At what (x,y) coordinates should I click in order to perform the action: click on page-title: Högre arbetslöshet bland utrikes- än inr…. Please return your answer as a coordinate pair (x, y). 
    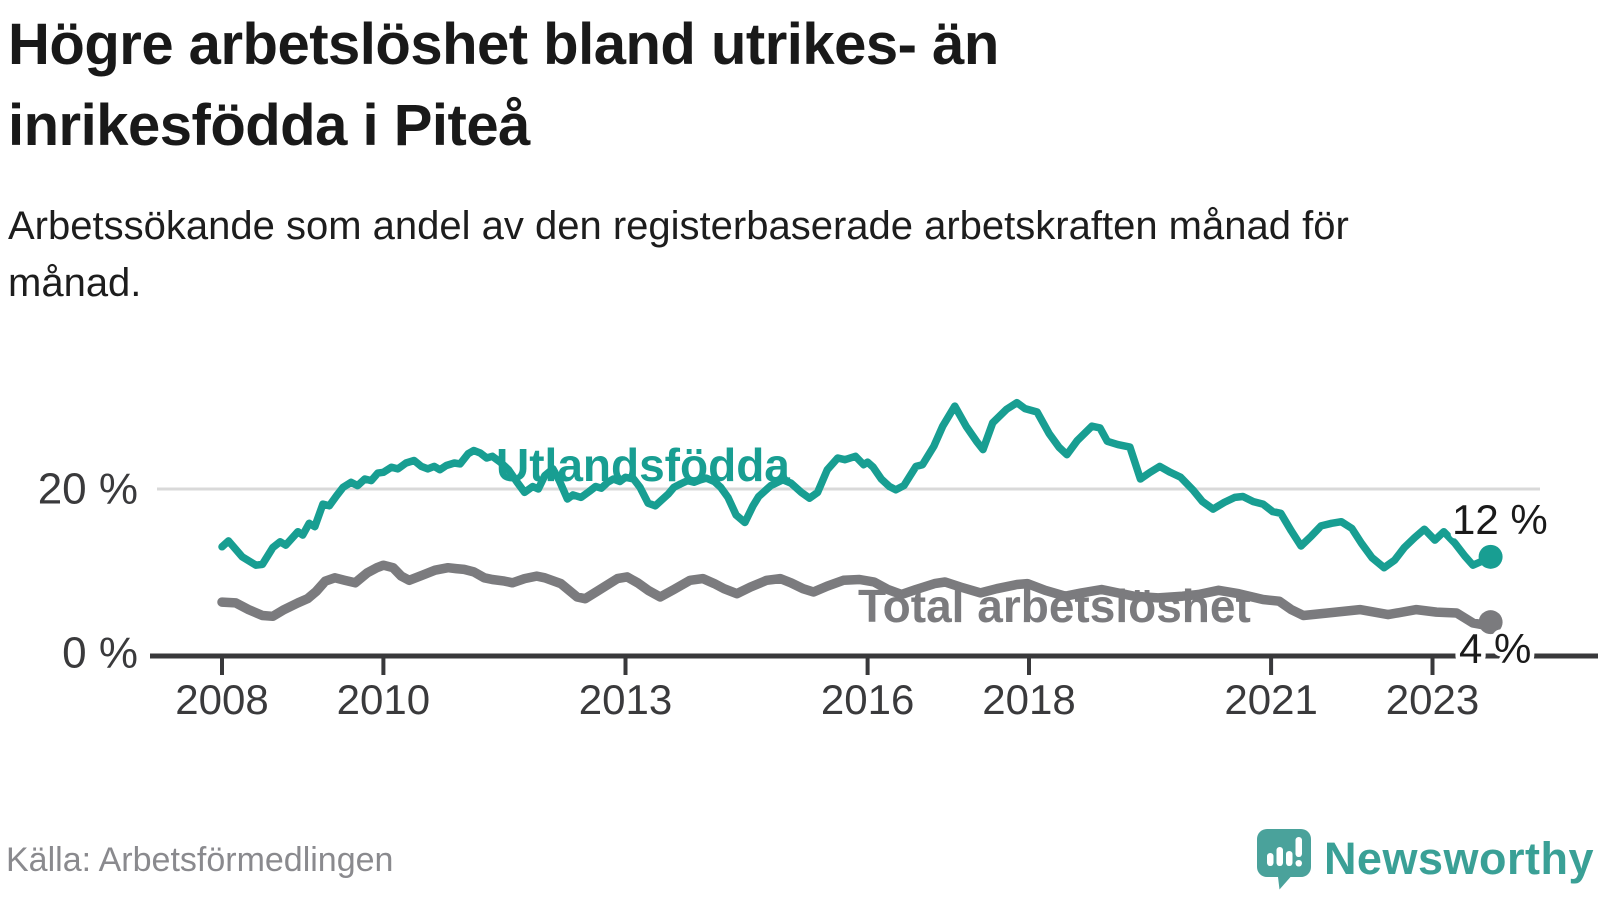
    Looking at the image, I should click on (503, 85).